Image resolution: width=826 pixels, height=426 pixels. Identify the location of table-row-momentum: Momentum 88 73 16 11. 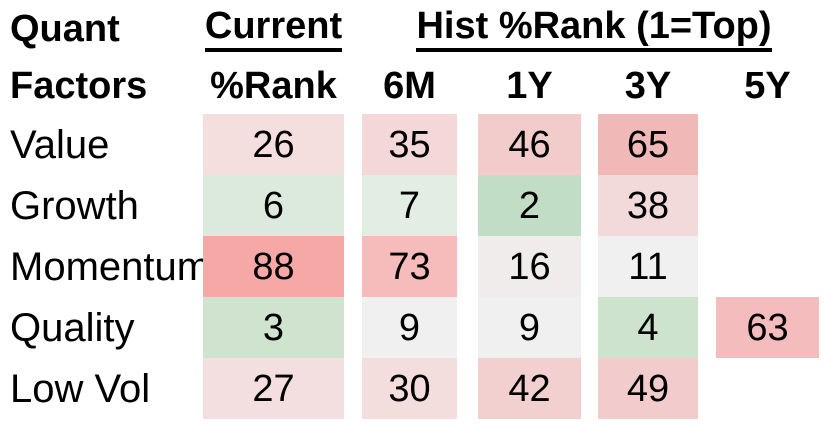
(413, 266).